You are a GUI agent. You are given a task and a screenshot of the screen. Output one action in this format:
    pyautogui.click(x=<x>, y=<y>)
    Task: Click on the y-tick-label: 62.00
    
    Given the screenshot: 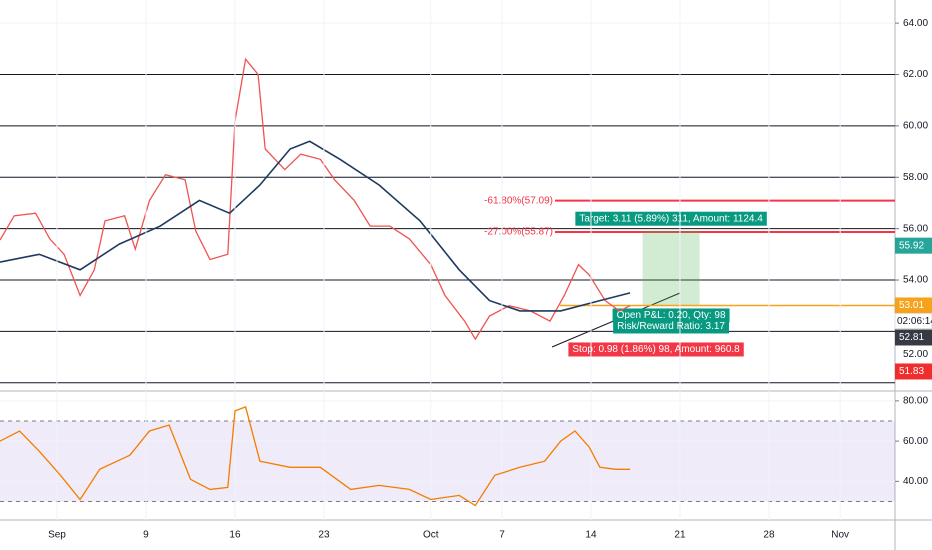 What is the action you would take?
    pyautogui.click(x=915, y=74)
    